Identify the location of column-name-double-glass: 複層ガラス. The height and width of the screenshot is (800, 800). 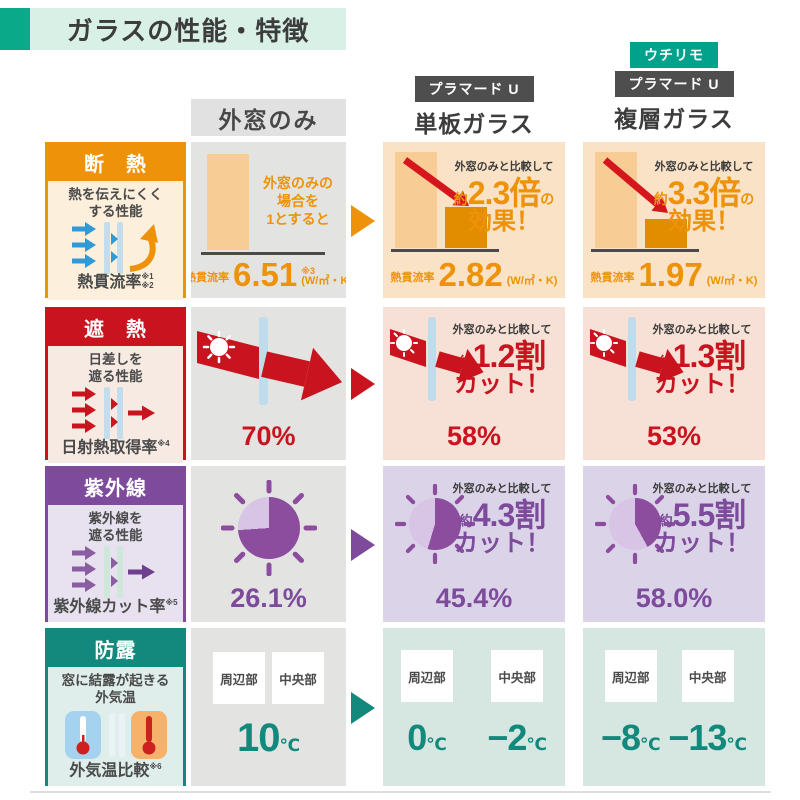
(674, 119).